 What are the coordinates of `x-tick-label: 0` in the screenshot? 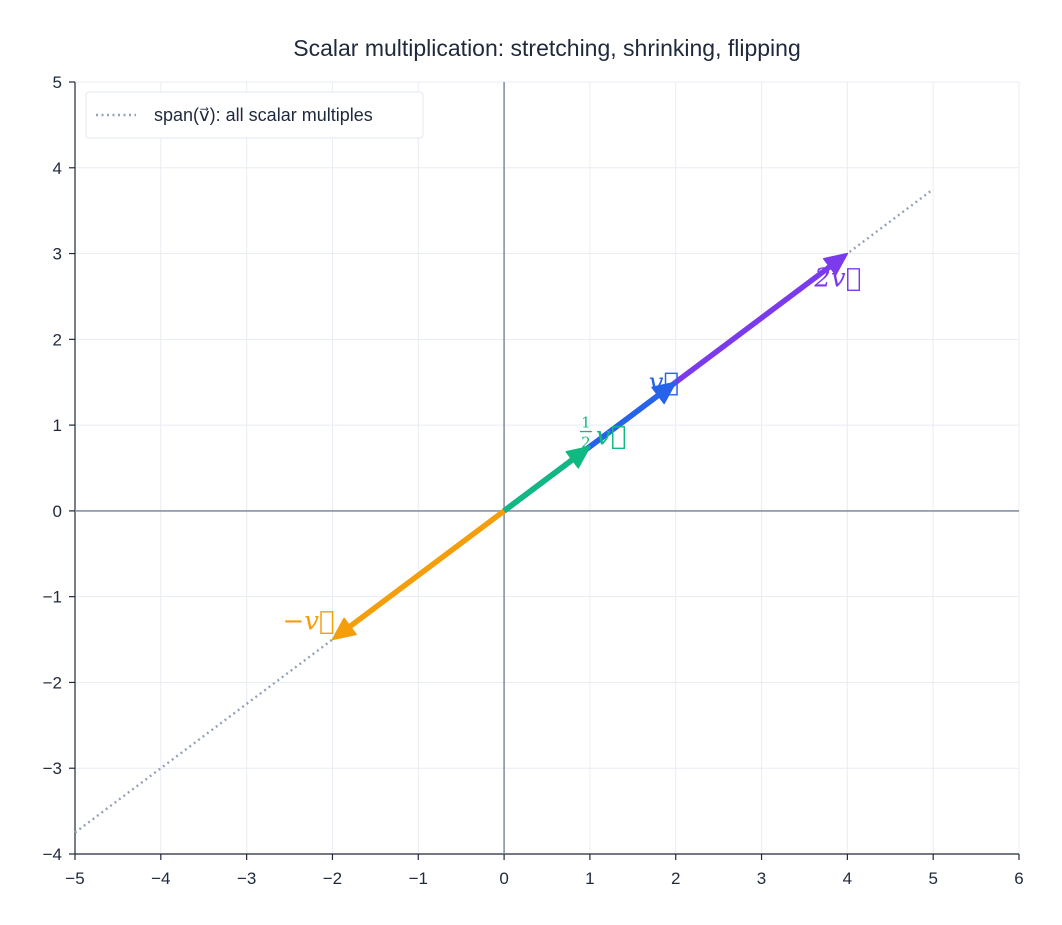 It's located at (503, 878).